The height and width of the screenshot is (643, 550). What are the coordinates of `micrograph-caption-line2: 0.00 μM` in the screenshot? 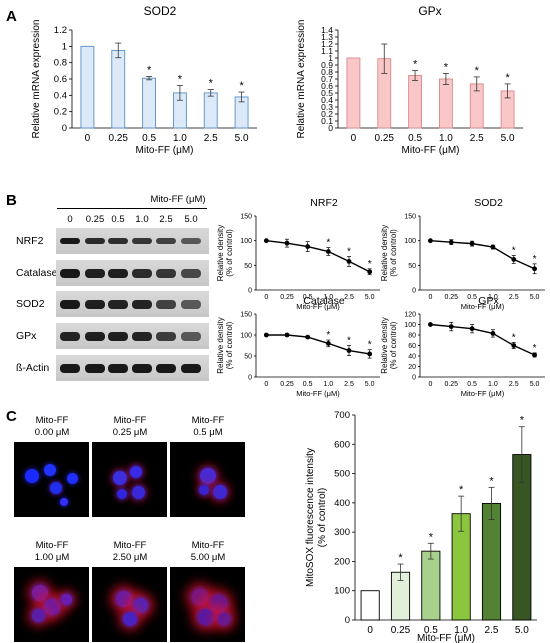 It's located at (52, 432).